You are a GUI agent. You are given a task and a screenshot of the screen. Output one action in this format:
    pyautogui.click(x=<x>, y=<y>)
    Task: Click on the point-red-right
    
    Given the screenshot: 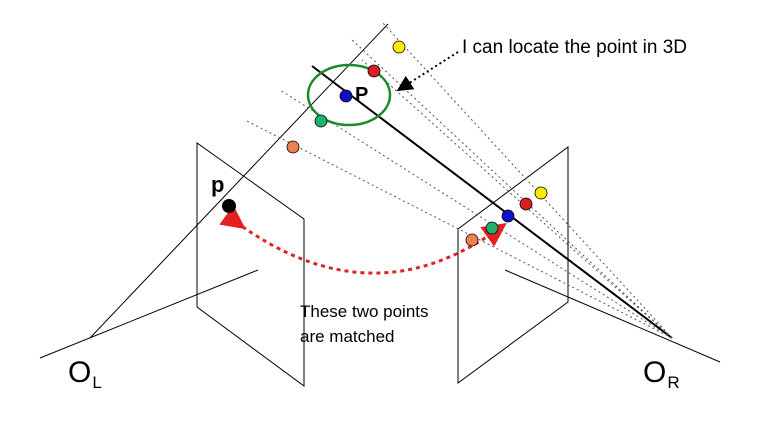 What is the action you would take?
    pyautogui.click(x=526, y=204)
    